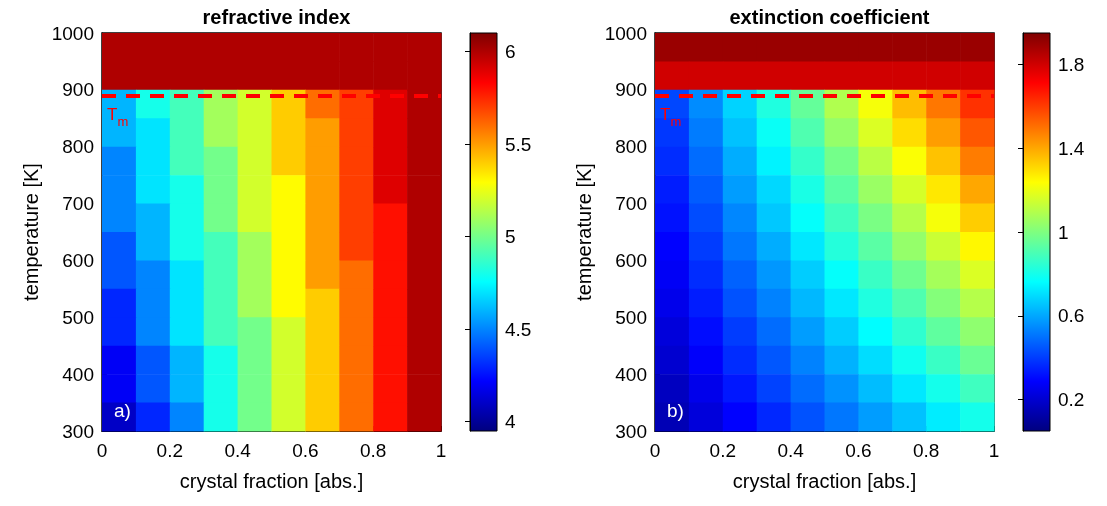 The width and height of the screenshot is (1107, 506). What do you see at coordinates (1063, 232) in the screenshot?
I see `color-bar-label: 1` at bounding box center [1063, 232].